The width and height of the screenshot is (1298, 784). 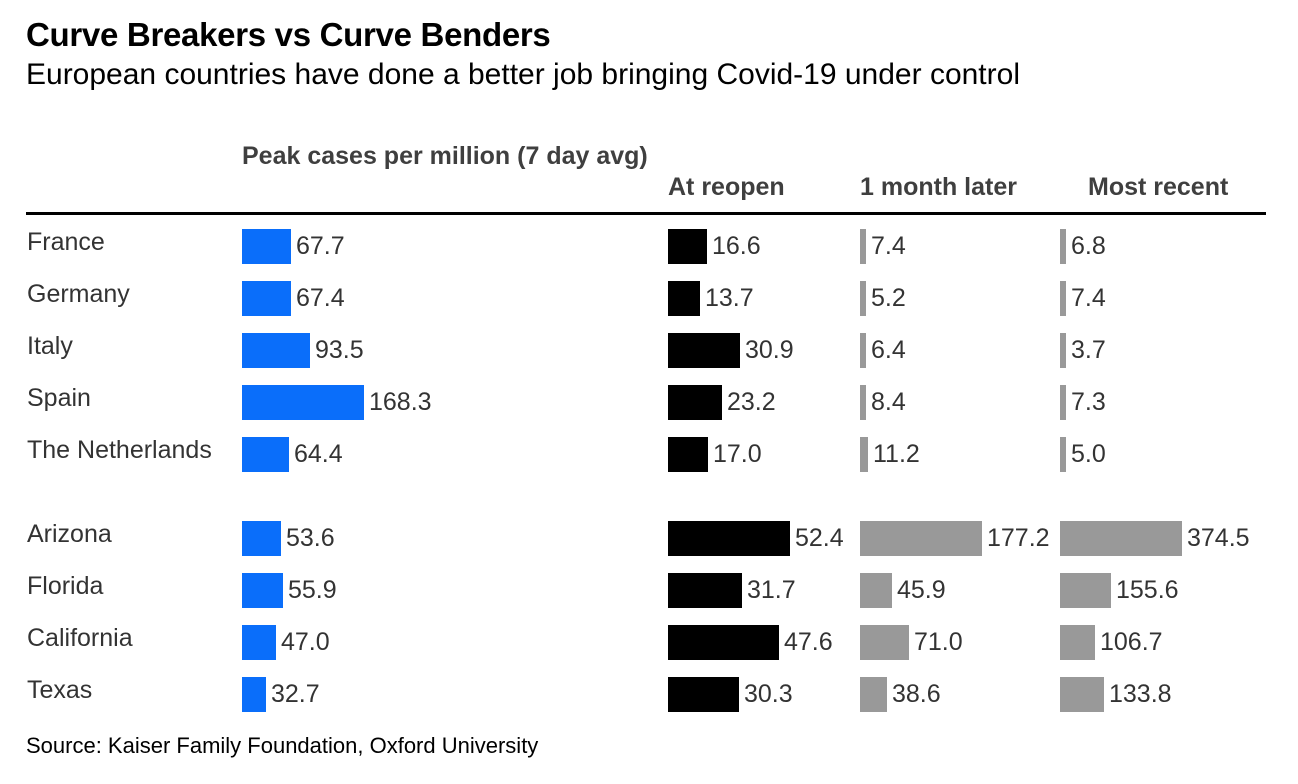 I want to click on value-label-month: 11.2, so click(x=896, y=454).